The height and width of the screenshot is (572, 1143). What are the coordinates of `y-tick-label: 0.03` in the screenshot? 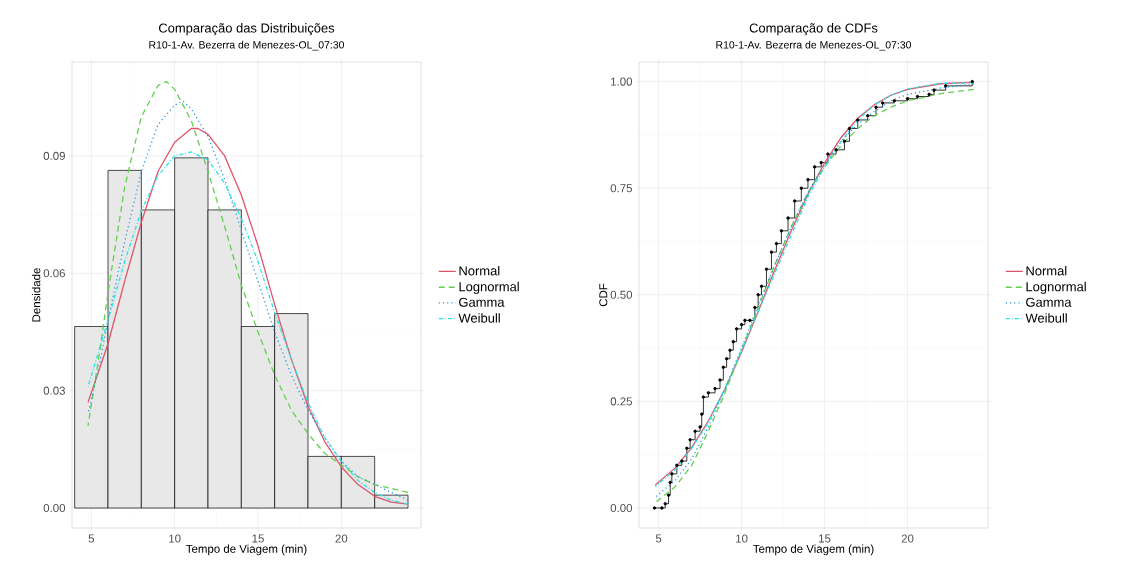 It's located at (54, 390).